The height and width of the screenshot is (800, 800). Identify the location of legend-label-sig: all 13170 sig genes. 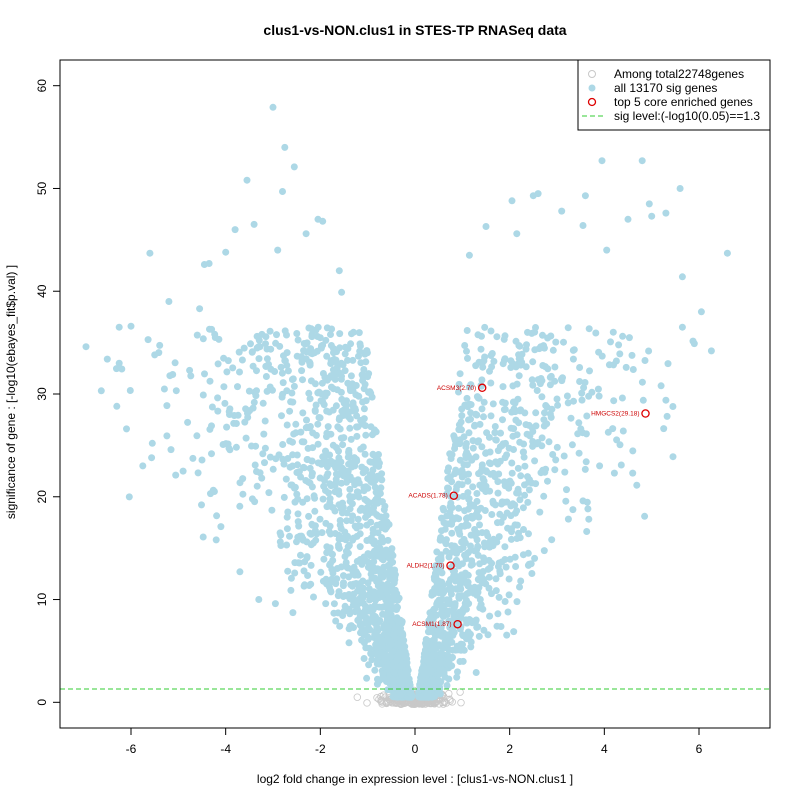
(665, 88).